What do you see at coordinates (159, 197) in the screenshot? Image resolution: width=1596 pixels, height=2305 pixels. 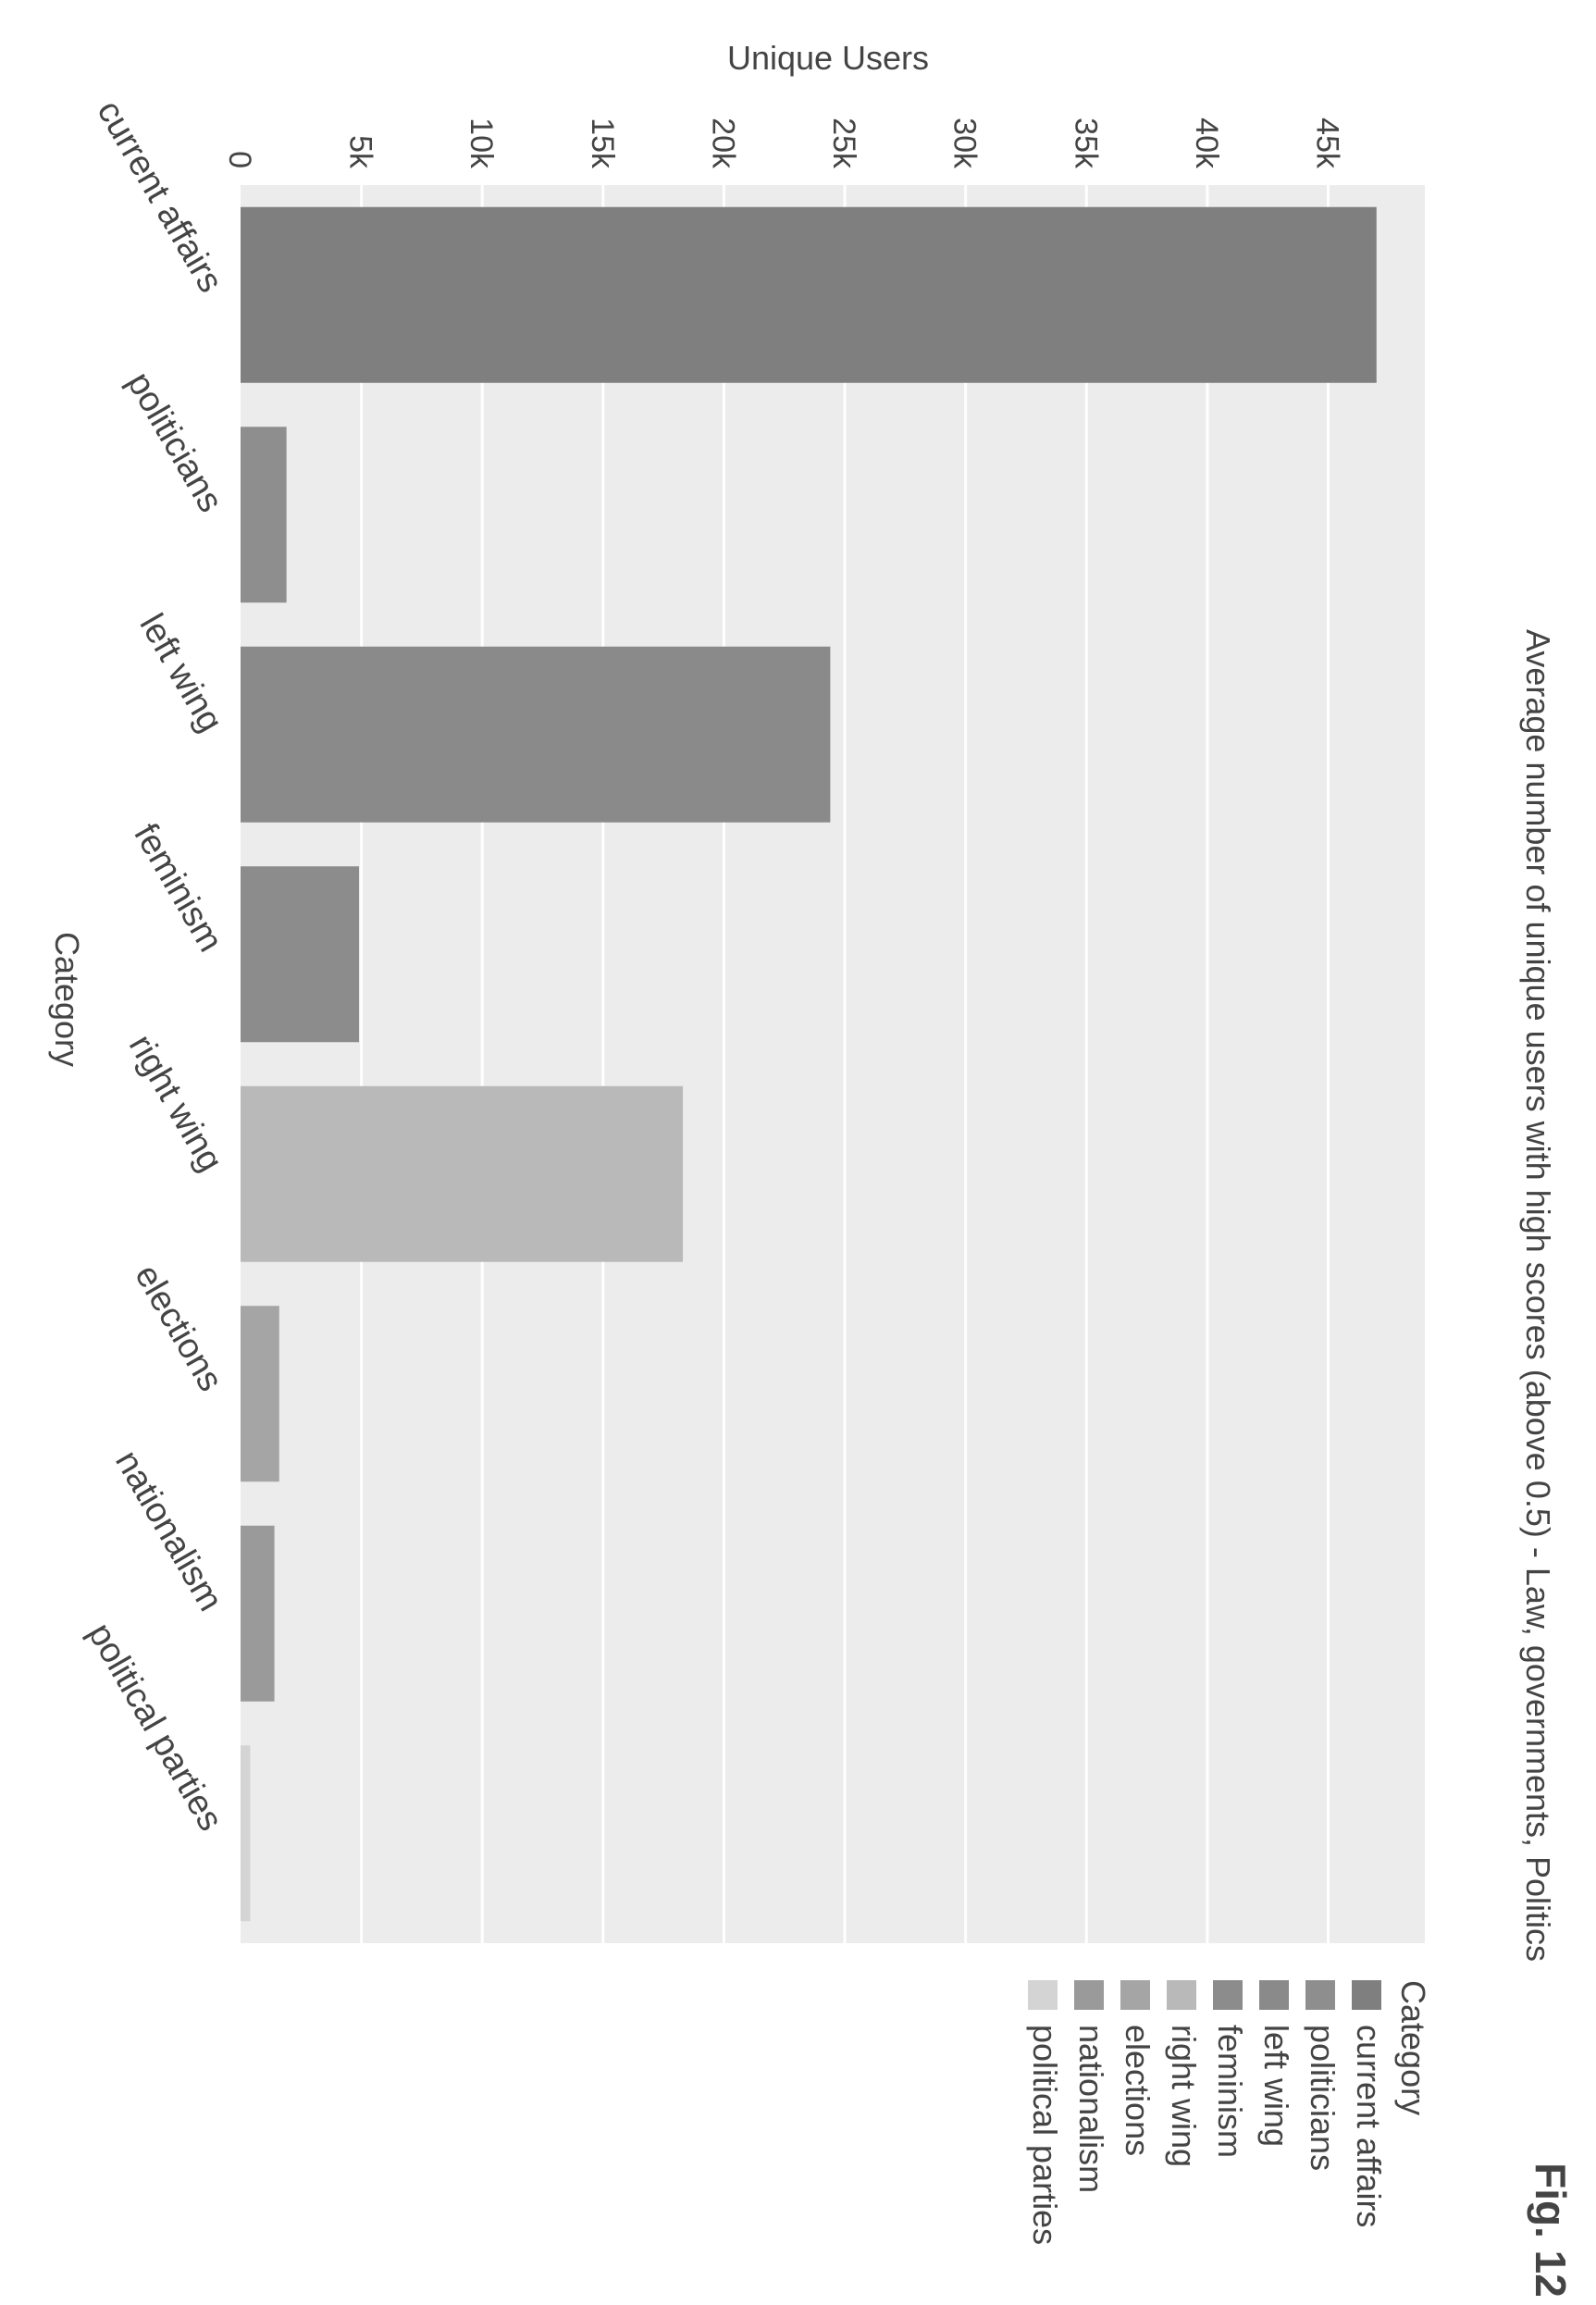 I see `x-tick-label: current affairs` at bounding box center [159, 197].